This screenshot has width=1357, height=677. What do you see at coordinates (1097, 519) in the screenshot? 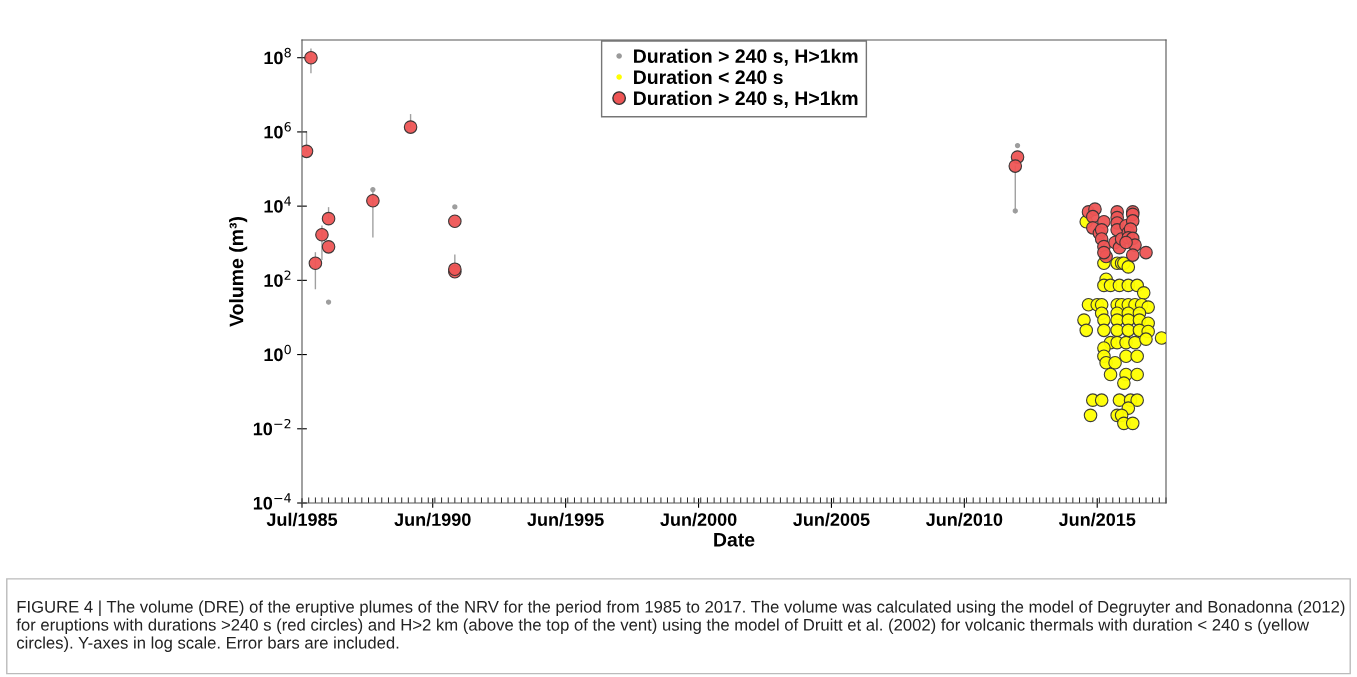
I see `x-tick-label: Jun/2015` at bounding box center [1097, 519].